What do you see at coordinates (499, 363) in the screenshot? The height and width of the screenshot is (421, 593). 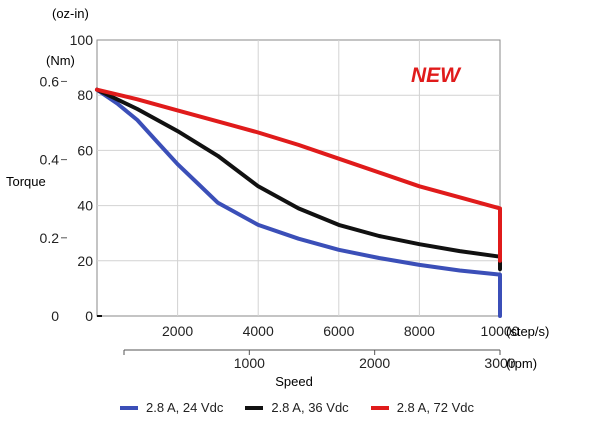 I see `rpm-tick-label: 3000` at bounding box center [499, 363].